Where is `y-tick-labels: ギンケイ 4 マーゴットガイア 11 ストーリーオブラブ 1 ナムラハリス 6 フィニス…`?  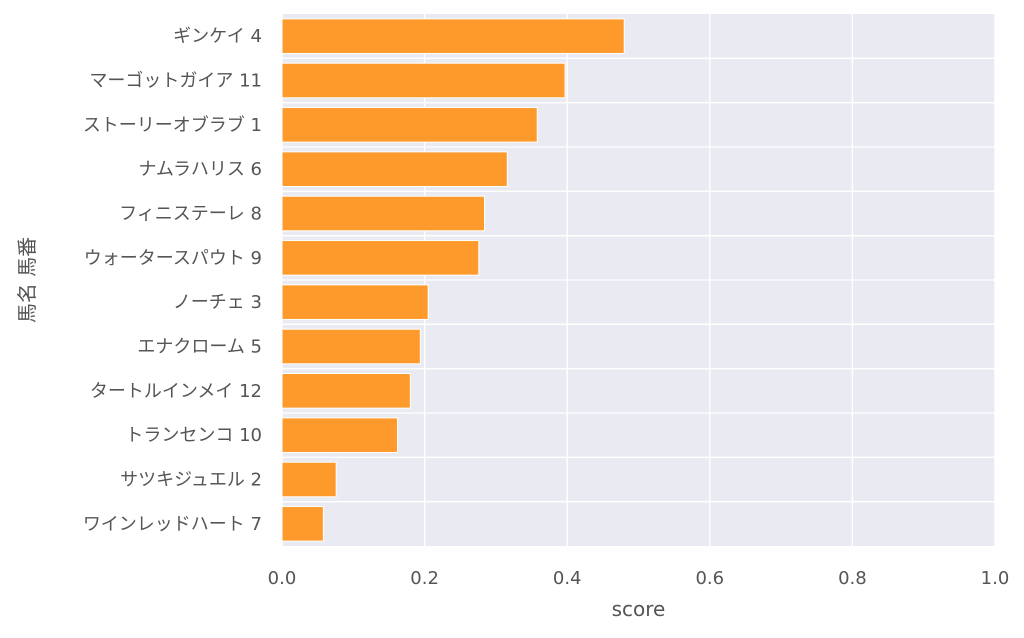
y-tick-labels: ギンケイ 4 マーゴットガイア 11 ストーリーオブラブ 1 ナムラハリス 6 フィニス… is located at coordinates (172, 280).